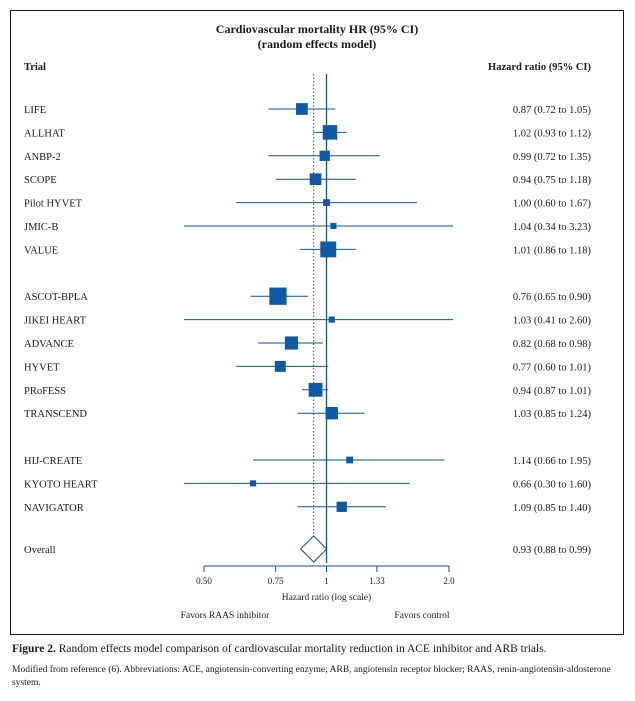 Image resolution: width=635 pixels, height=701 pixels. Describe the element at coordinates (42, 367) in the screenshot. I see `trial-name: HYVET` at that location.